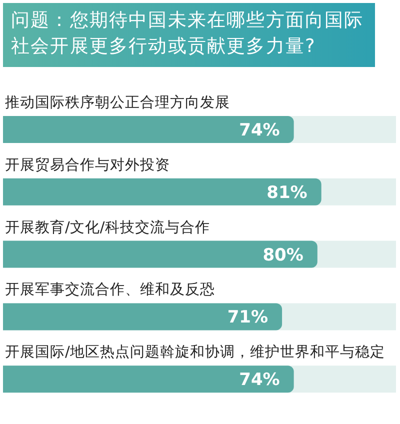 The height and width of the screenshot is (424, 400). Describe the element at coordinates (107, 227) in the screenshot. I see `y-tick-label: 开展教育/文化/科技交流与合作` at that location.